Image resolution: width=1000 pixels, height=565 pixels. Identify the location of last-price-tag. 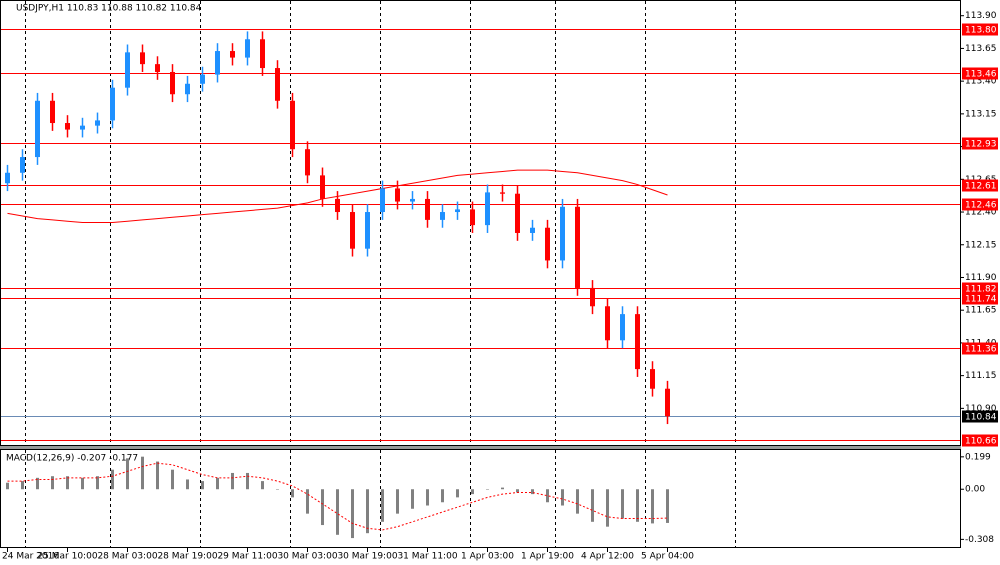
(980, 416).